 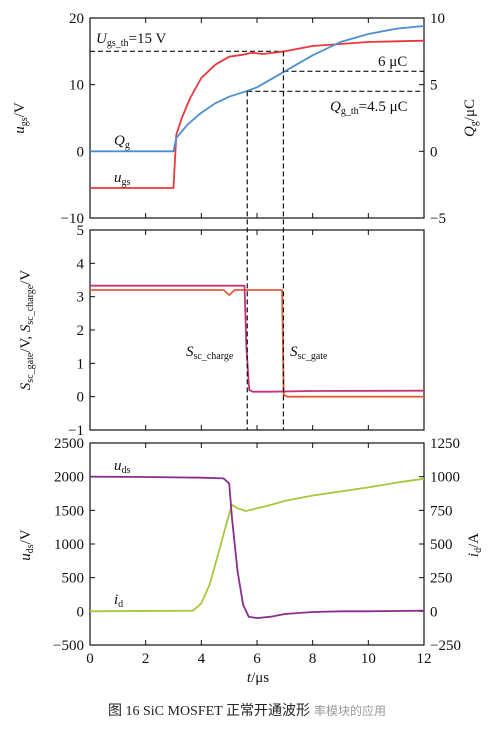 I want to click on y-tick-label: −1, so click(x=76, y=431).